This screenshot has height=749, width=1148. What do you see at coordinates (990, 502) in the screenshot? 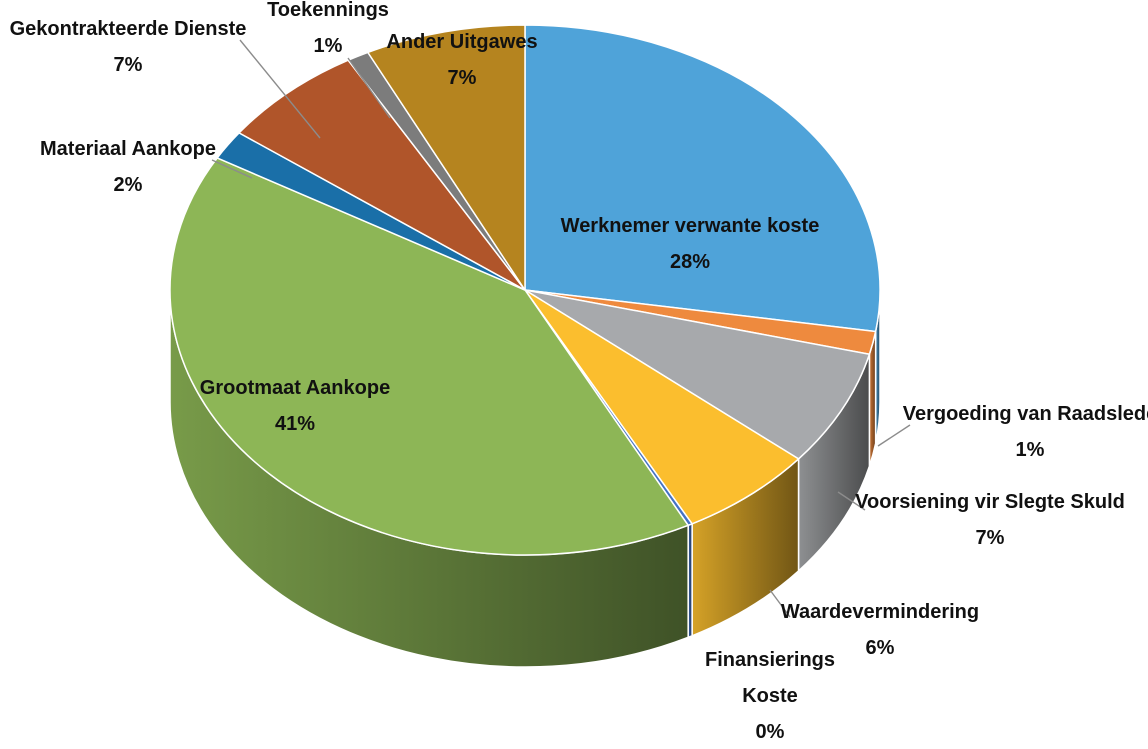
I see `slice-label-voorsiening-vir-slegte-skuld: Voorsiening vir Slegte Skuld` at bounding box center [990, 502].